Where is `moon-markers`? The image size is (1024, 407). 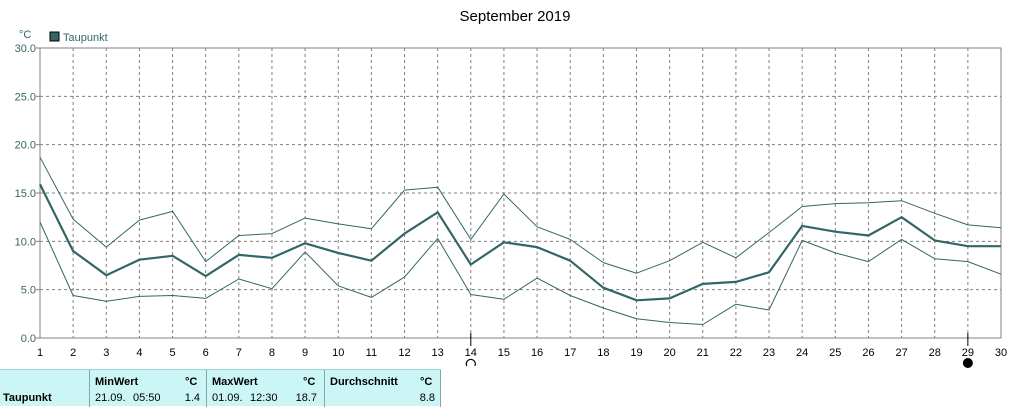
moon-markers is located at coordinates (719, 350).